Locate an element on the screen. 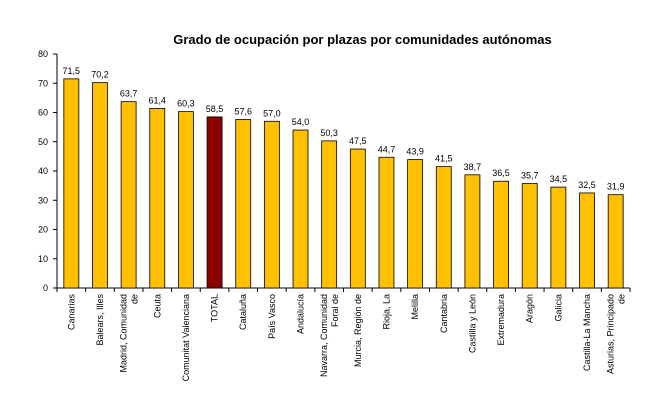 The width and height of the screenshot is (665, 400). data-label: 38,7 is located at coordinates (473, 167).